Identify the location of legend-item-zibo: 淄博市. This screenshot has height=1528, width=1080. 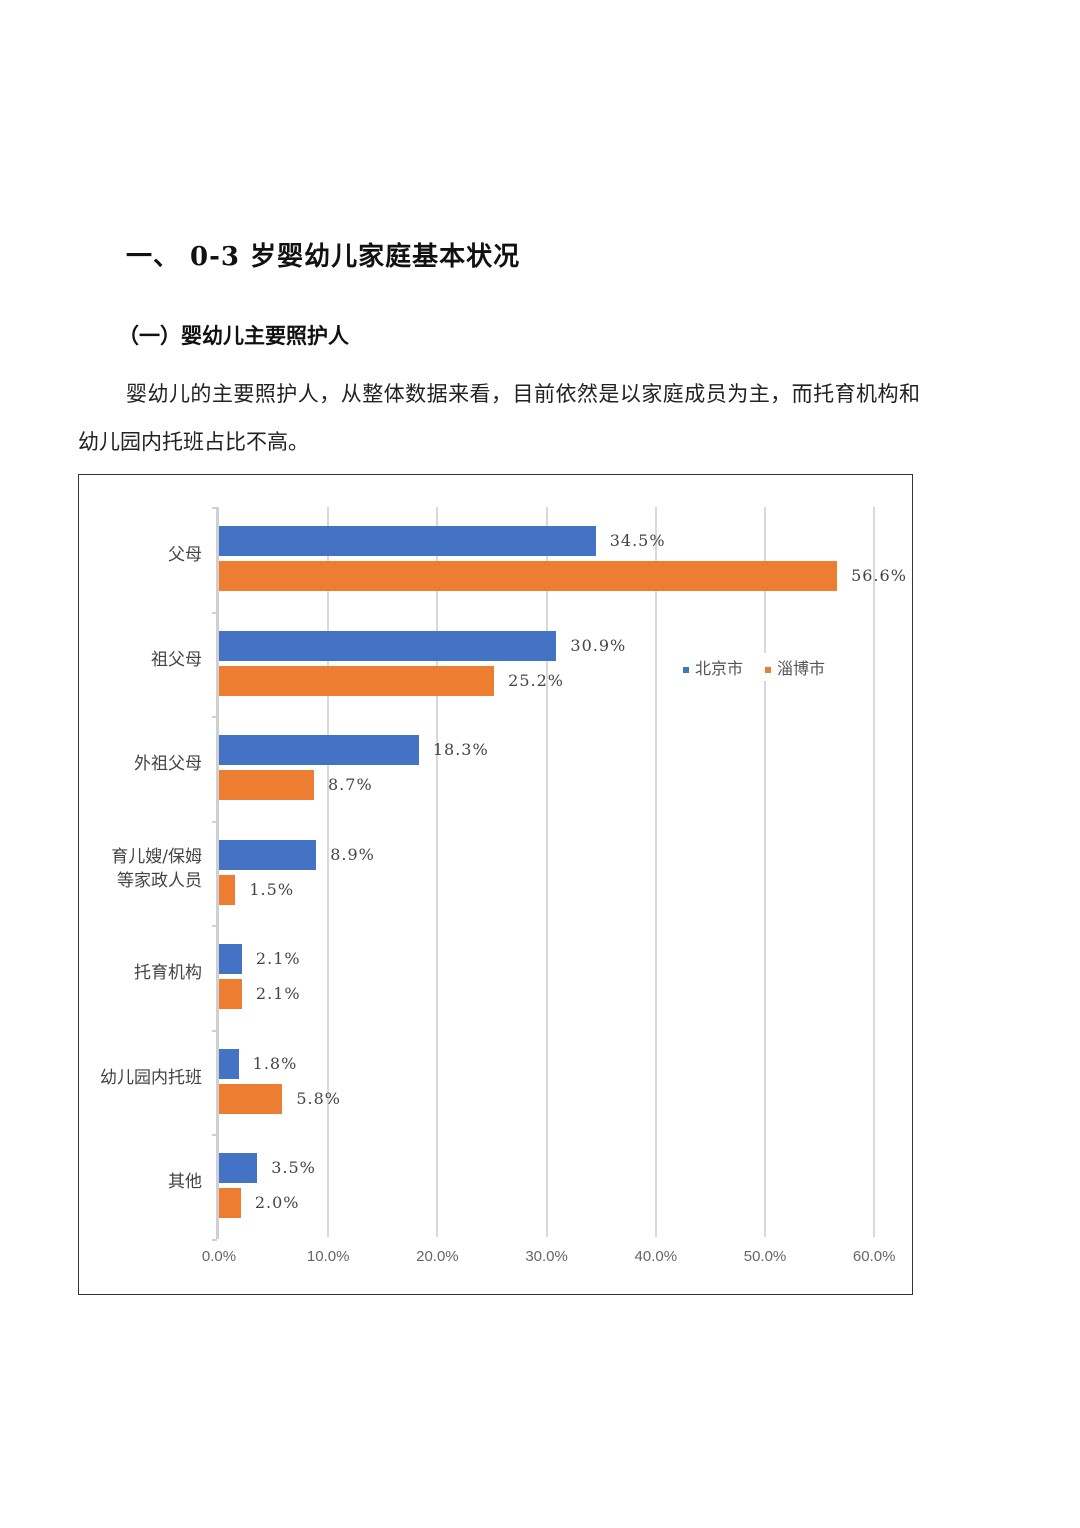
(795, 668).